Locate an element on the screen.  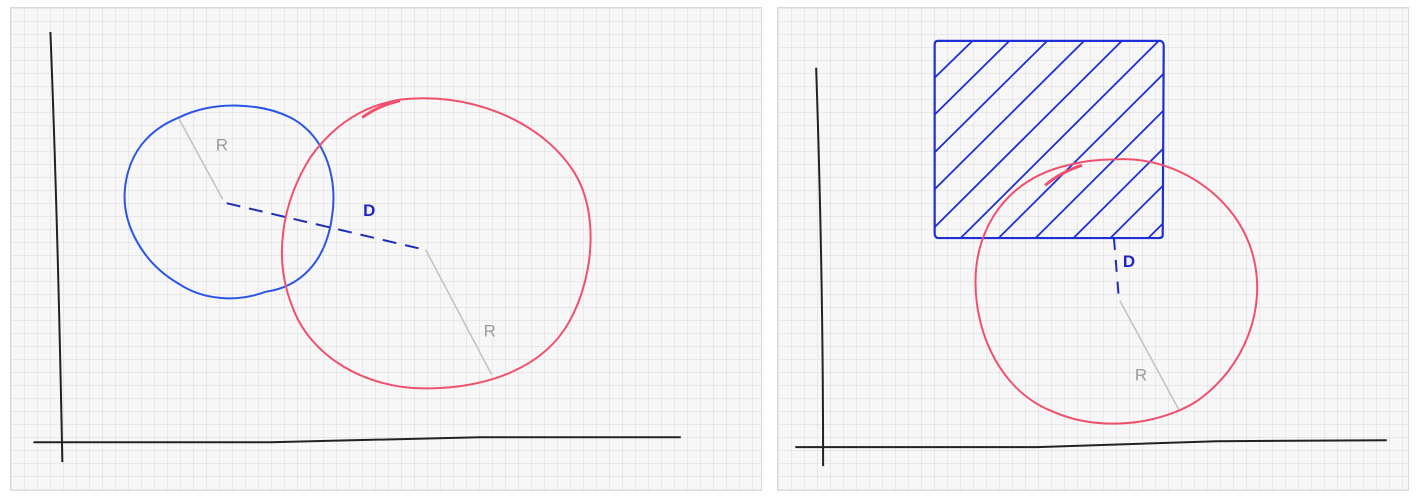
radius-label-blue: R is located at coordinates (222, 144).